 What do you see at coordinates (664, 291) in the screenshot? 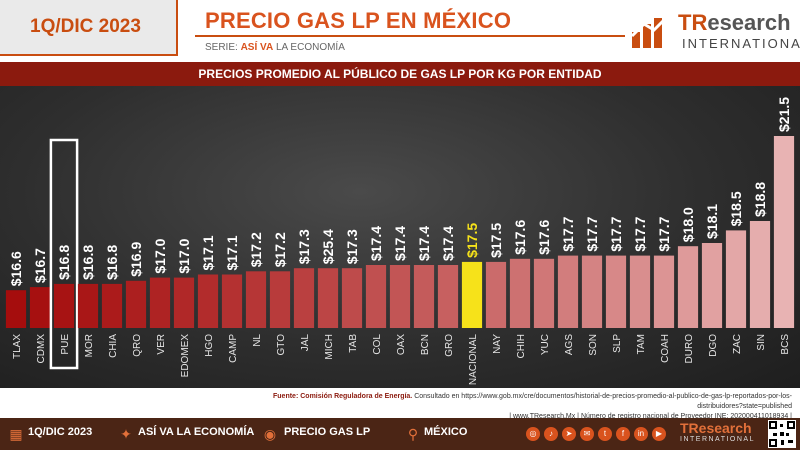
I see `bar-coah` at bounding box center [664, 291].